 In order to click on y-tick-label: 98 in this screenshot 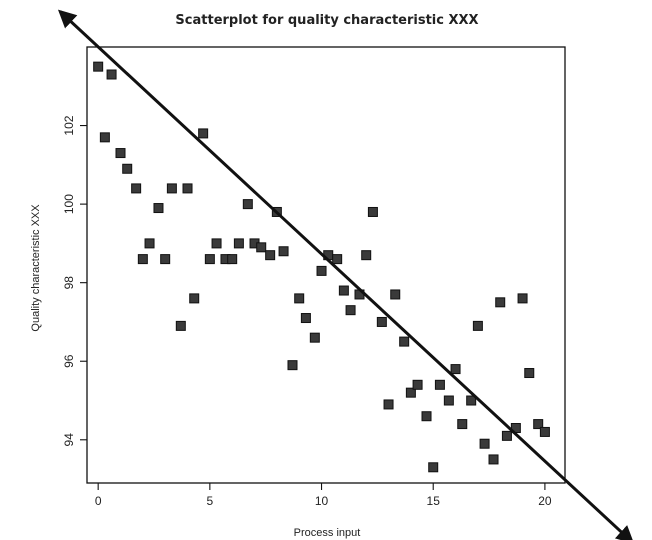, I will do `click(69, 283)`.